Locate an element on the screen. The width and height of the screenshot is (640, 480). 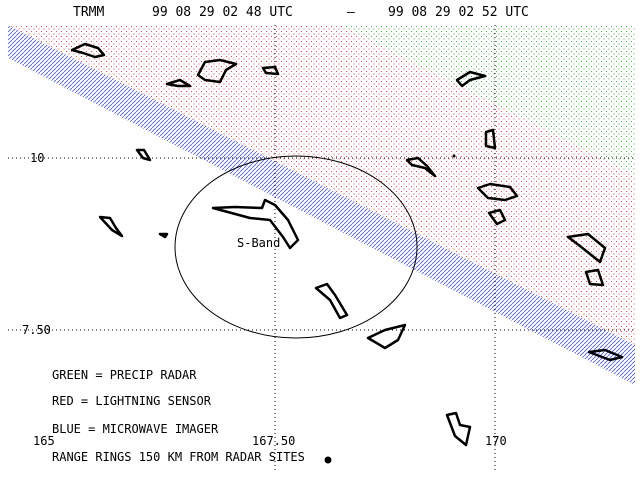
radar-site-label: S-Band is located at coordinates (258, 243).